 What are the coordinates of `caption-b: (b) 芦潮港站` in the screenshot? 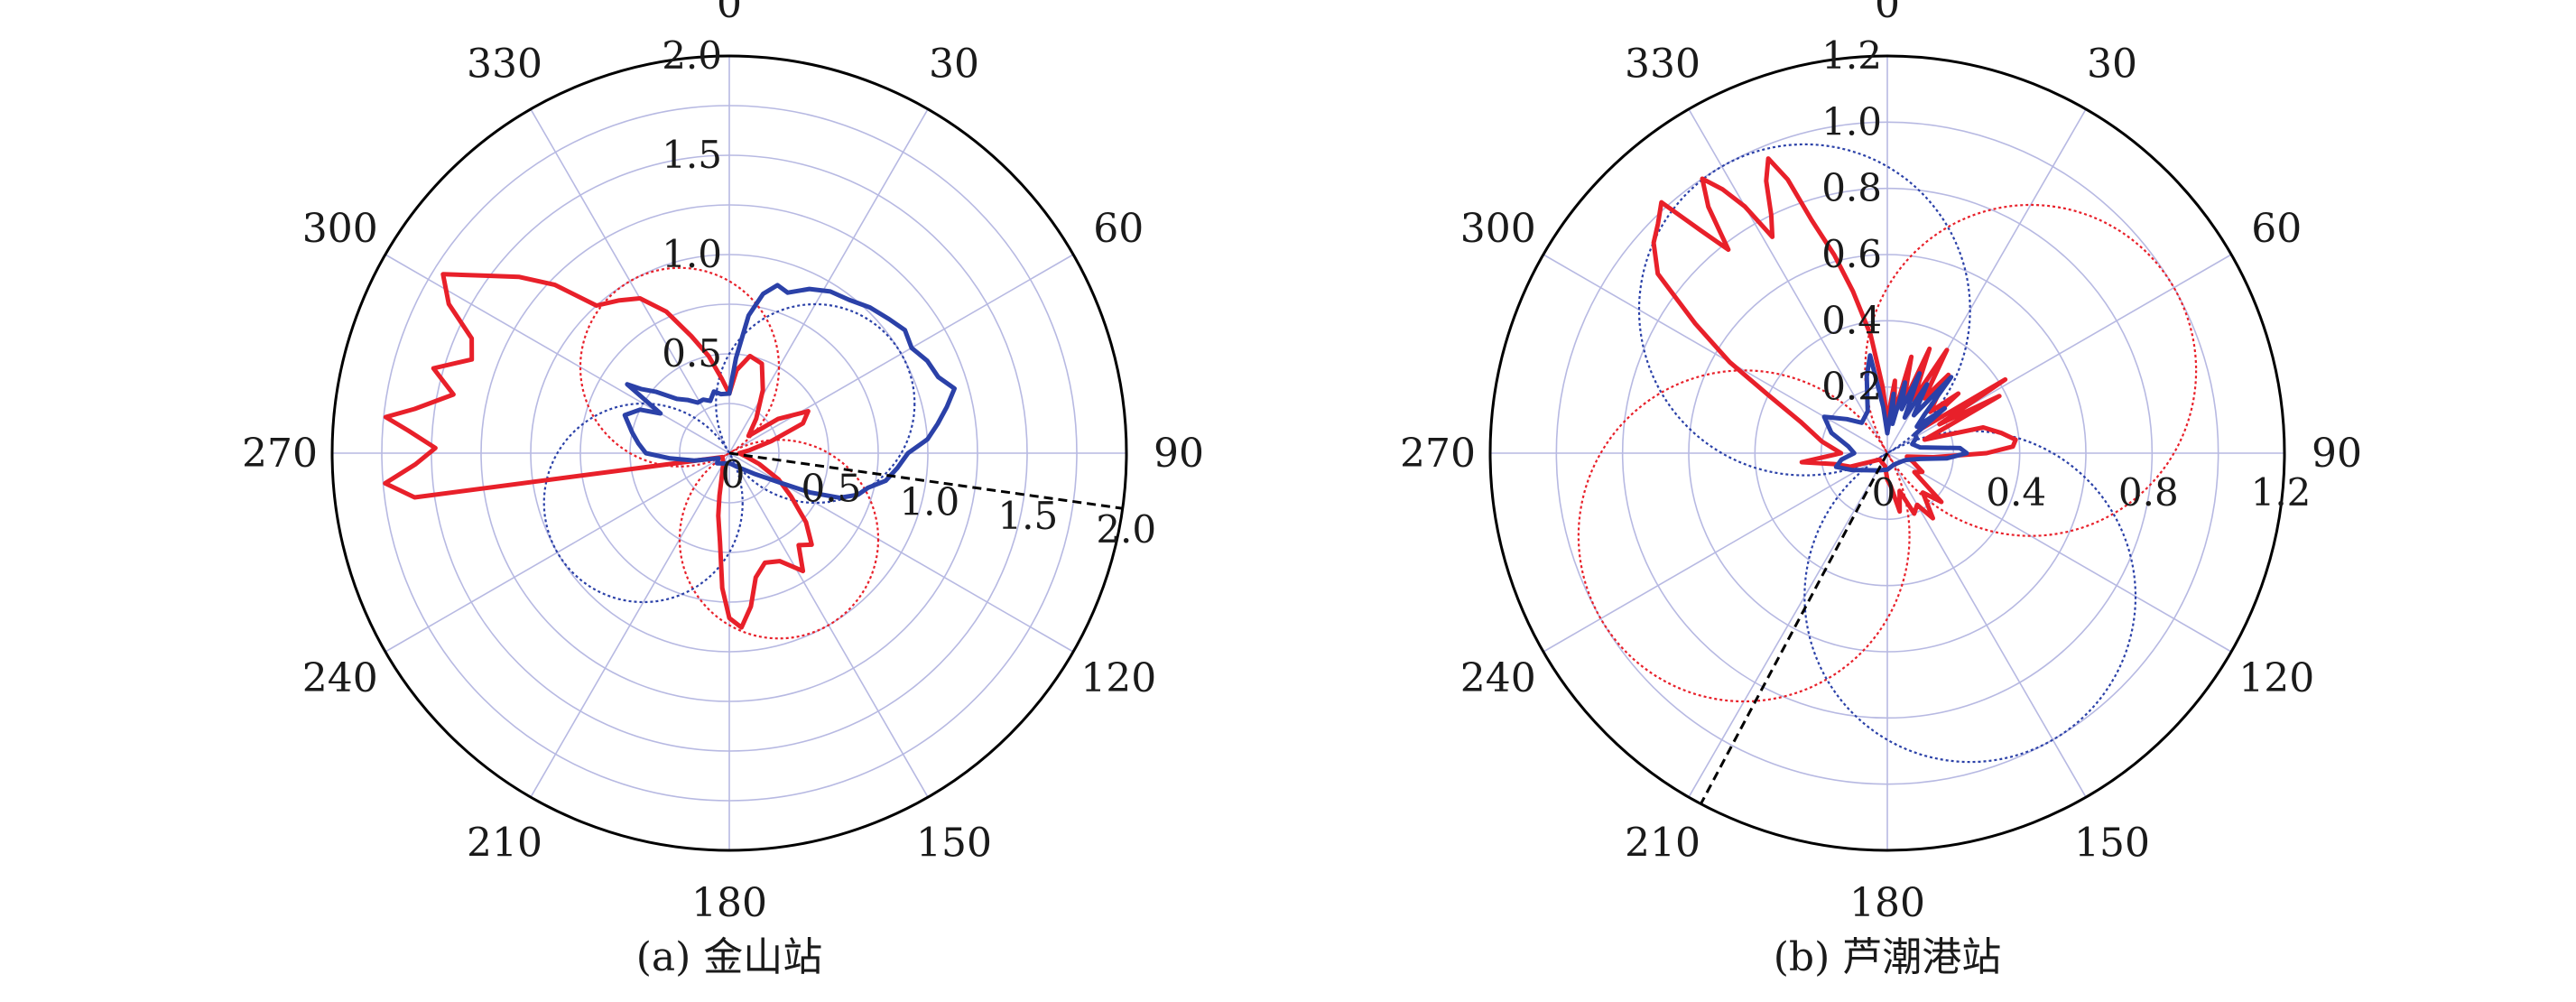 It's located at (1888, 957).